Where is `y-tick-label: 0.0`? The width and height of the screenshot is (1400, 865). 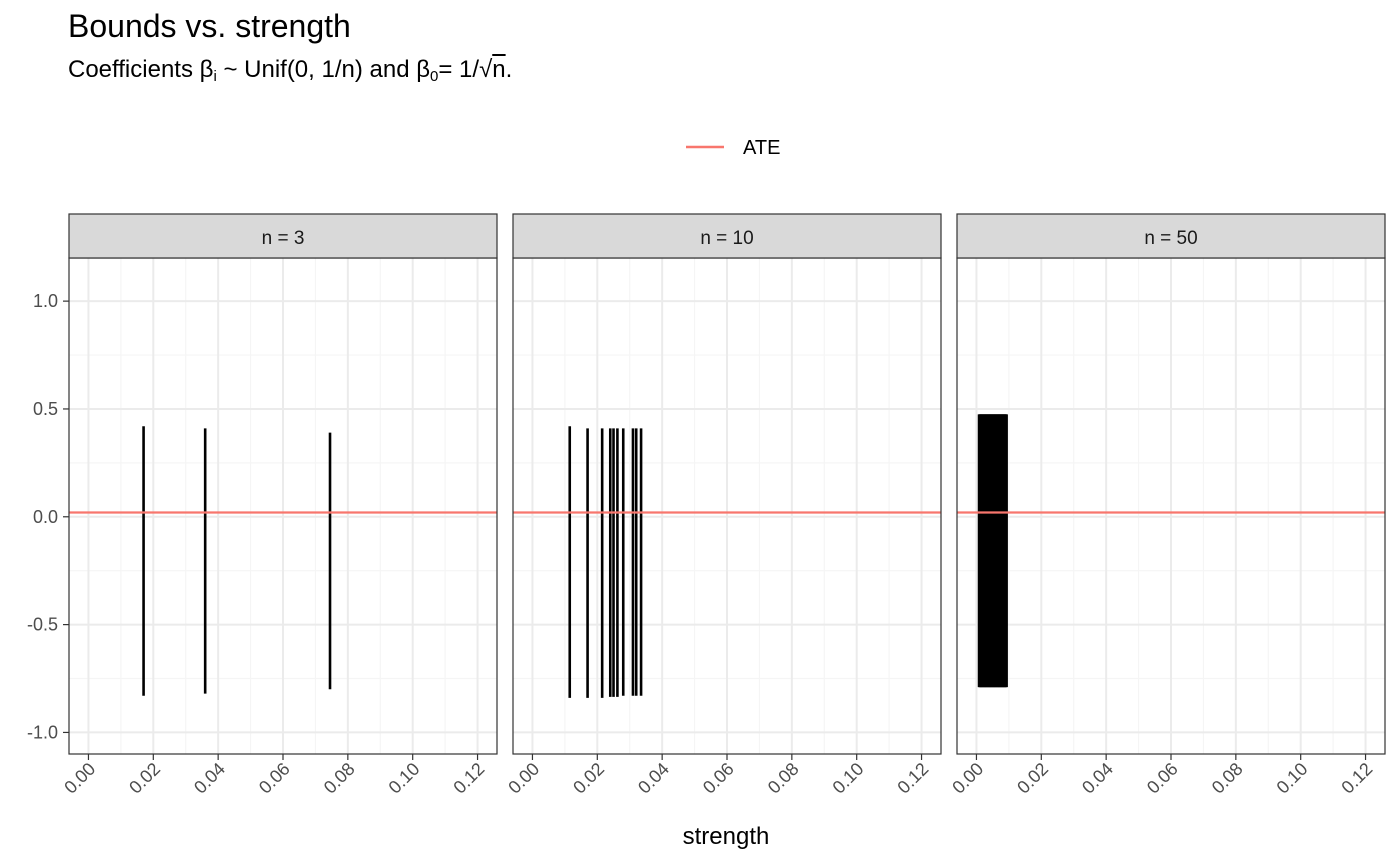 y-tick-label: 0.0 is located at coordinates (45, 517).